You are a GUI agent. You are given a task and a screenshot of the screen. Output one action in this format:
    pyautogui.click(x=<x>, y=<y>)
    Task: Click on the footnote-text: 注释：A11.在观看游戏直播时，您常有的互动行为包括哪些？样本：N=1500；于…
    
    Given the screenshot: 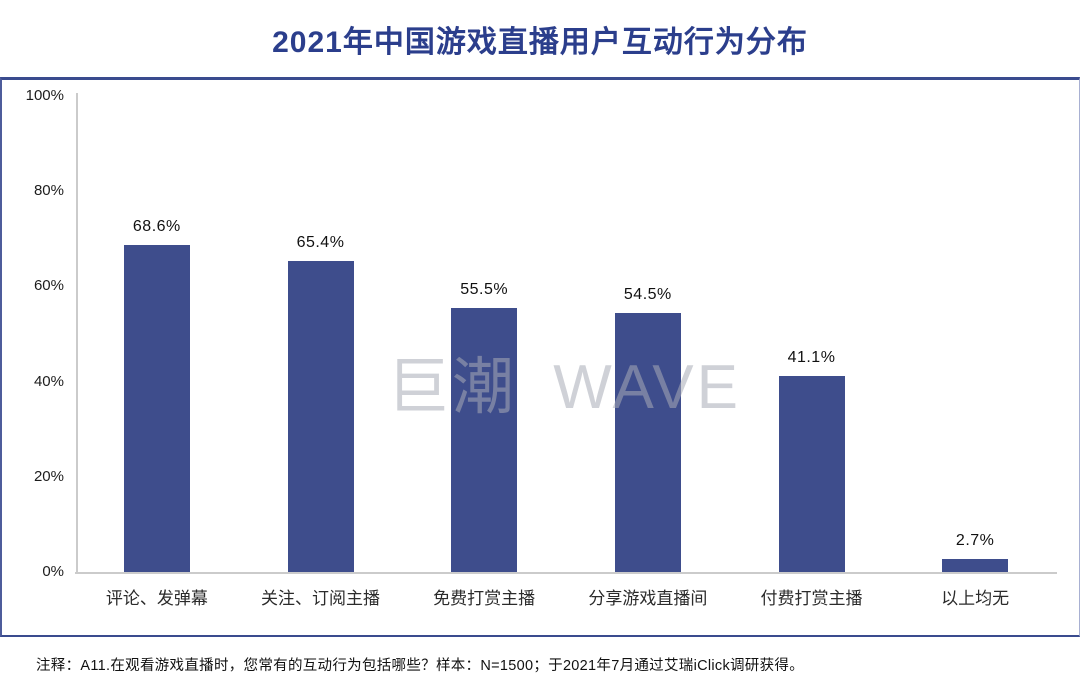 What is the action you would take?
    pyautogui.click(x=420, y=666)
    